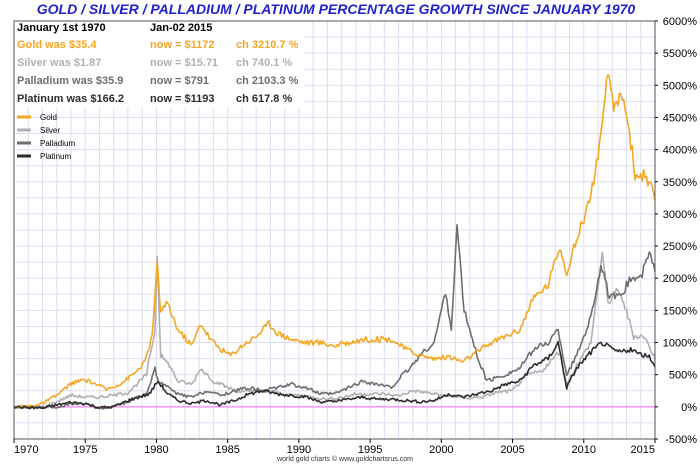 The width and height of the screenshot is (700, 465). What do you see at coordinates (57, 45) in the screenshot?
I see `info-start-gold: Gold was $35.4` at bounding box center [57, 45].